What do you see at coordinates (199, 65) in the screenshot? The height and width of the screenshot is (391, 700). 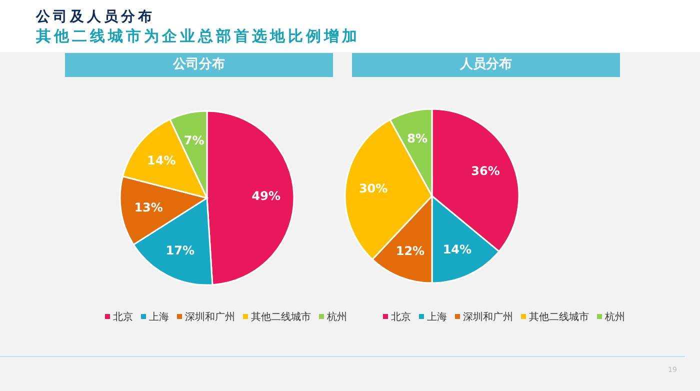 I see `chart-title: 公司分布` at bounding box center [199, 65].